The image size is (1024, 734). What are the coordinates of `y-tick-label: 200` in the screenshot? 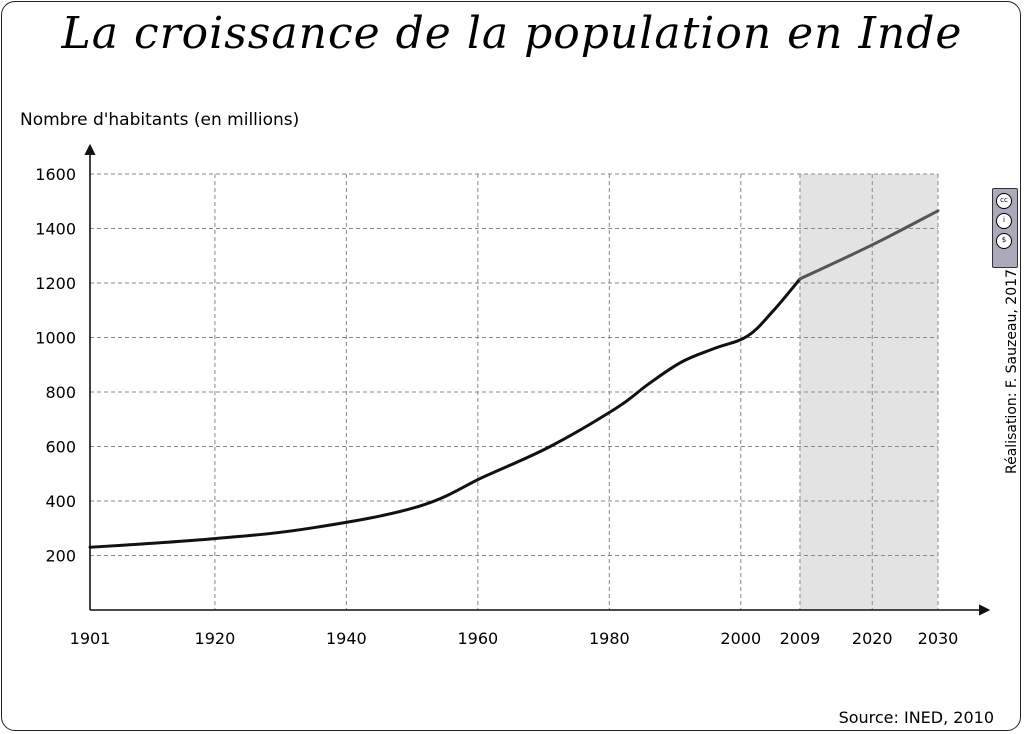 It's located at (60, 556).